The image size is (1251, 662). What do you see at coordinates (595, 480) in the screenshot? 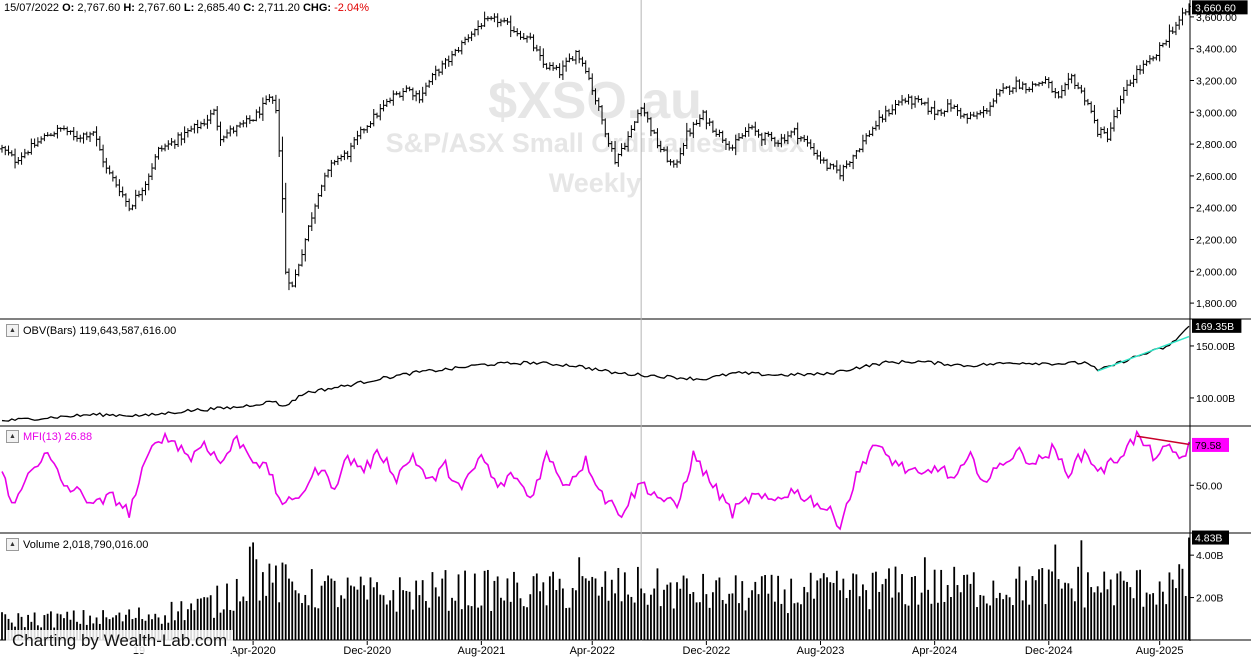
I see `mfi-pane` at bounding box center [595, 480].